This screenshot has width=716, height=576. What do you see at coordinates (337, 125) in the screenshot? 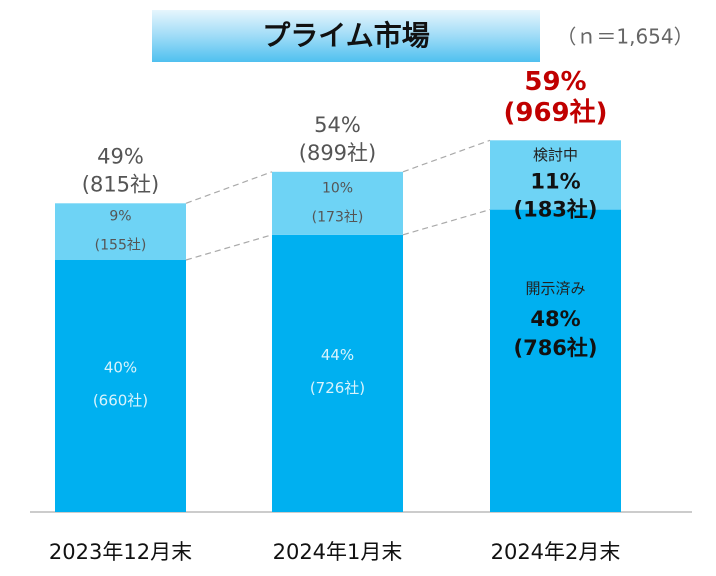
I see `total-label: 54%` at bounding box center [337, 125].